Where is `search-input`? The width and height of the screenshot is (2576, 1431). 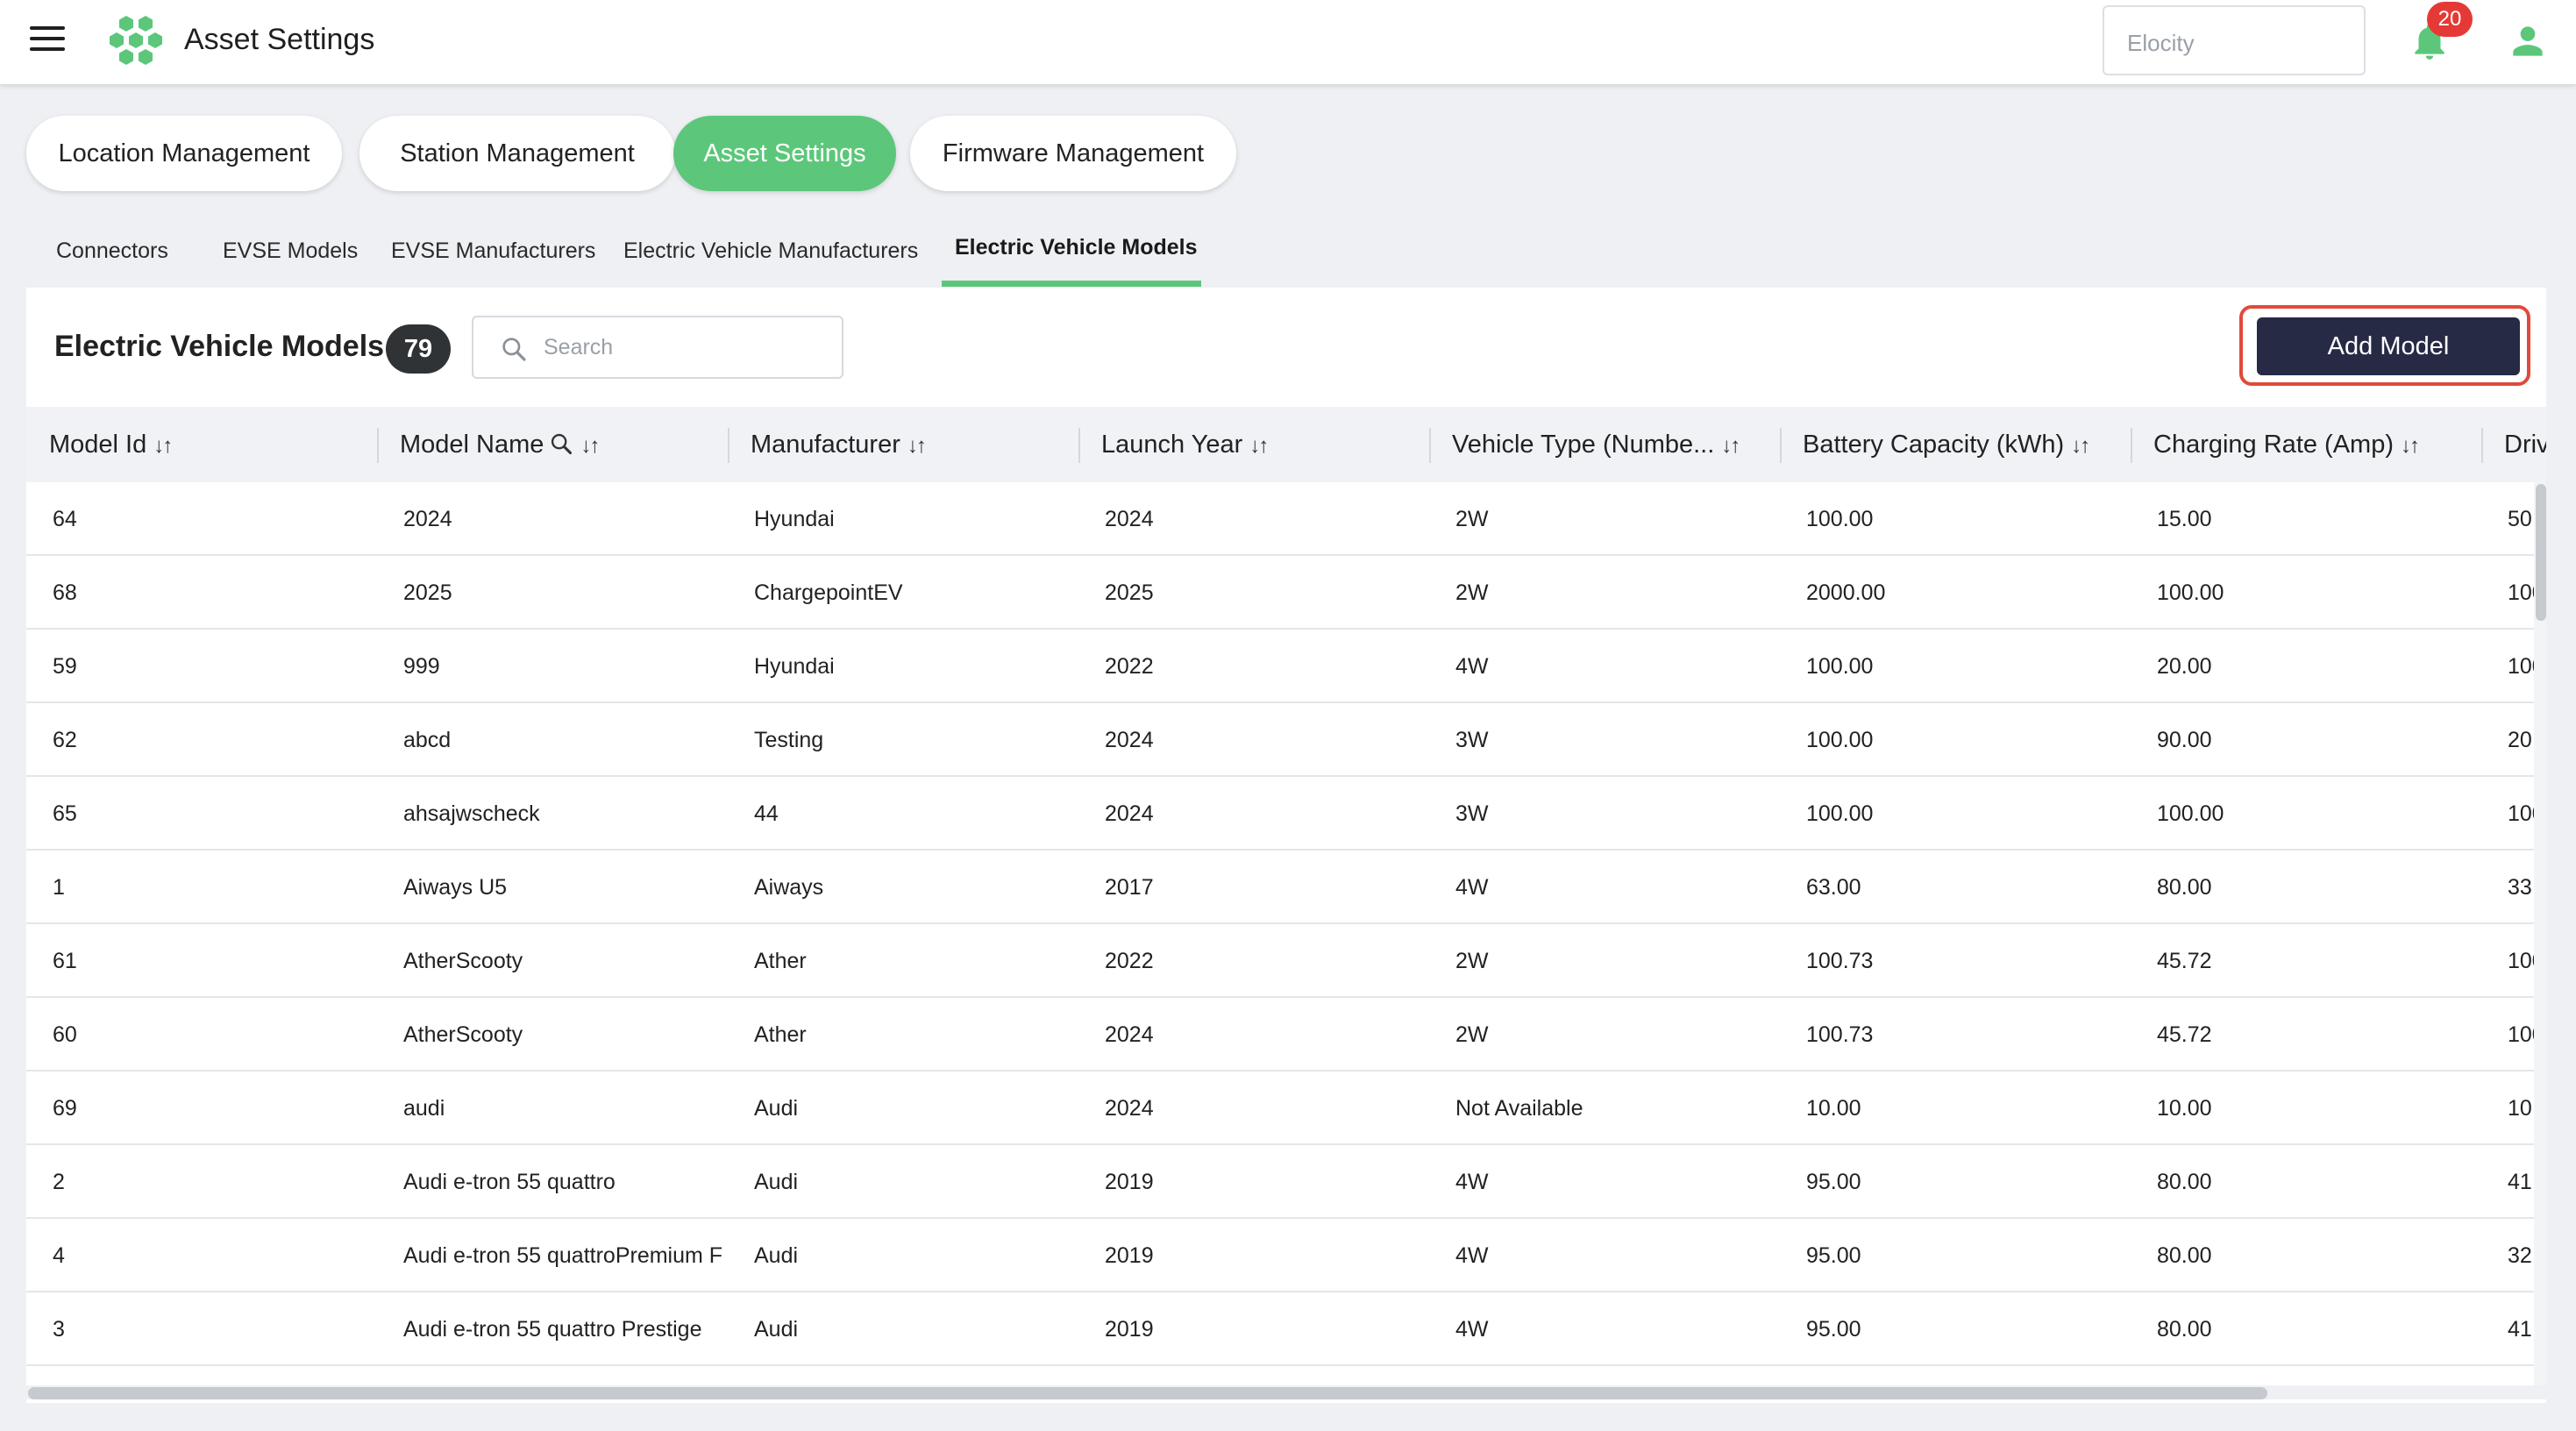 search-input is located at coordinates (684, 347).